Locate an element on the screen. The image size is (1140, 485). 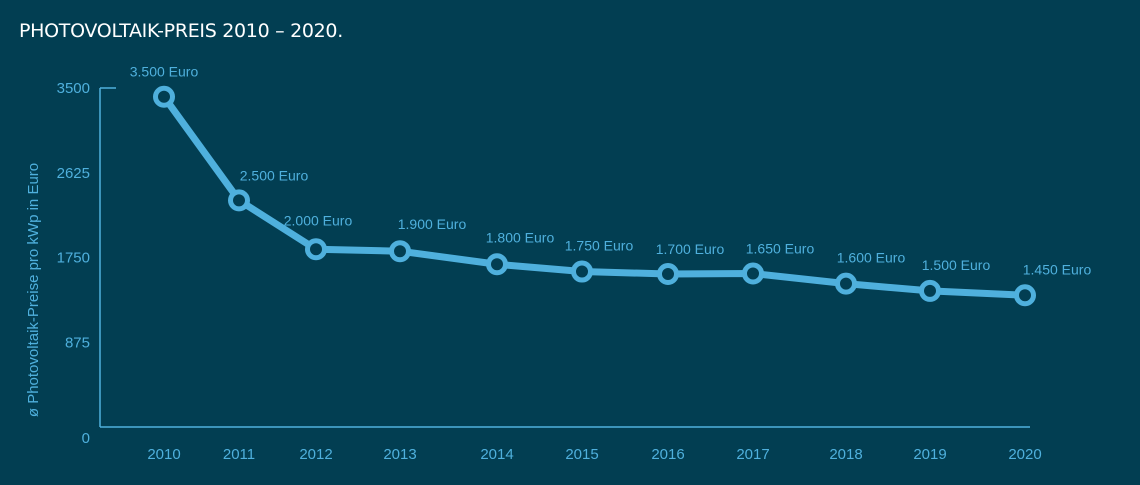
data-label: 2.500 Euro is located at coordinates (274, 175).